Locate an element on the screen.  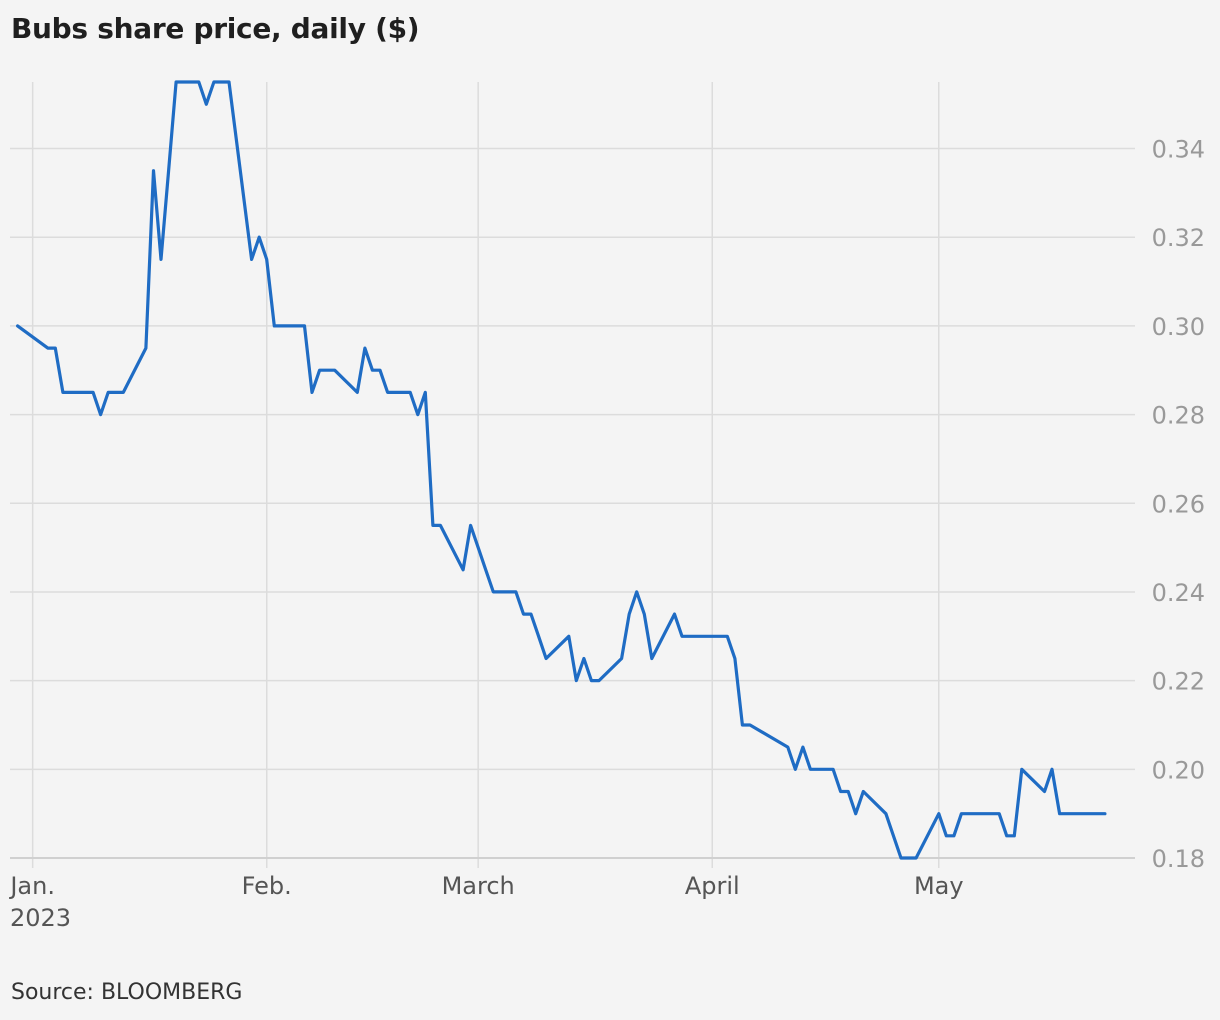
y-tick-label: 0.26 is located at coordinates (1178, 504).